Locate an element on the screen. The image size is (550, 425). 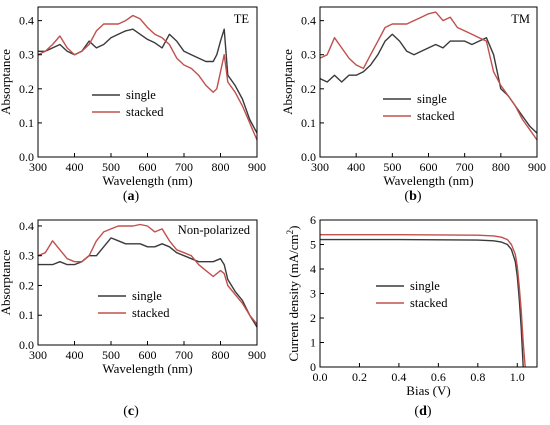
y-tick-label: 1 is located at coordinates (313, 343).